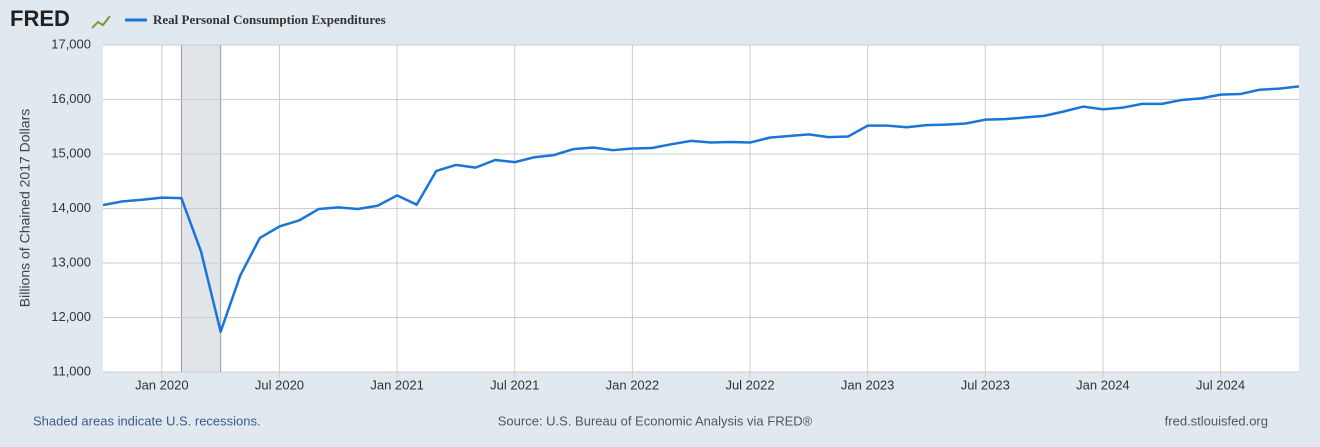  What do you see at coordinates (71, 43) in the screenshot?
I see `y-tick-label: 17,000` at bounding box center [71, 43].